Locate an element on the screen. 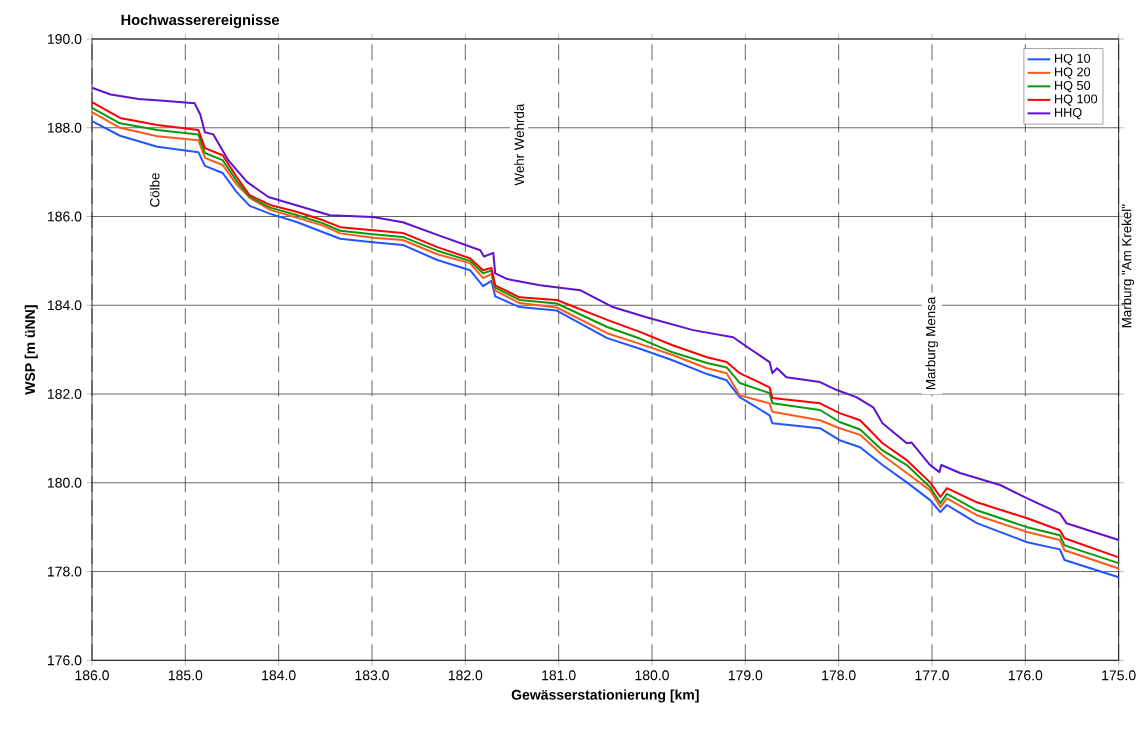 The image size is (1147, 731). y-tick-label: 178.0 is located at coordinates (64, 571).